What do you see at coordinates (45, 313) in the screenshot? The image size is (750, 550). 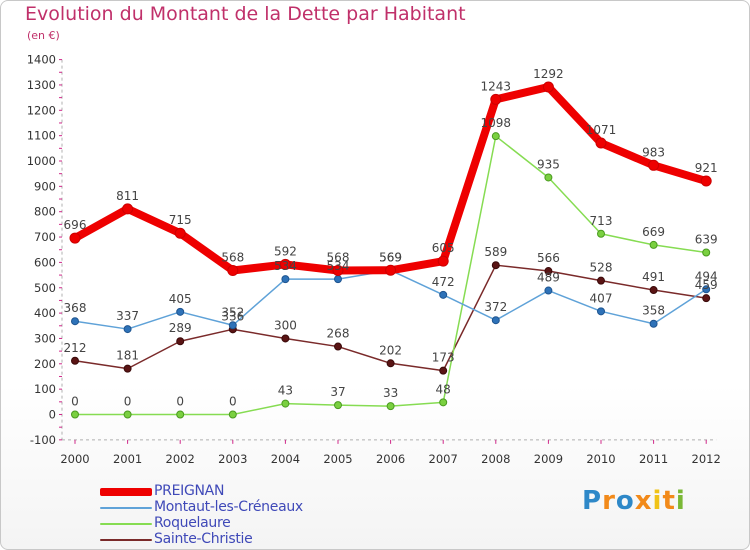 I see `y-tick-label: 400` at bounding box center [45, 313].